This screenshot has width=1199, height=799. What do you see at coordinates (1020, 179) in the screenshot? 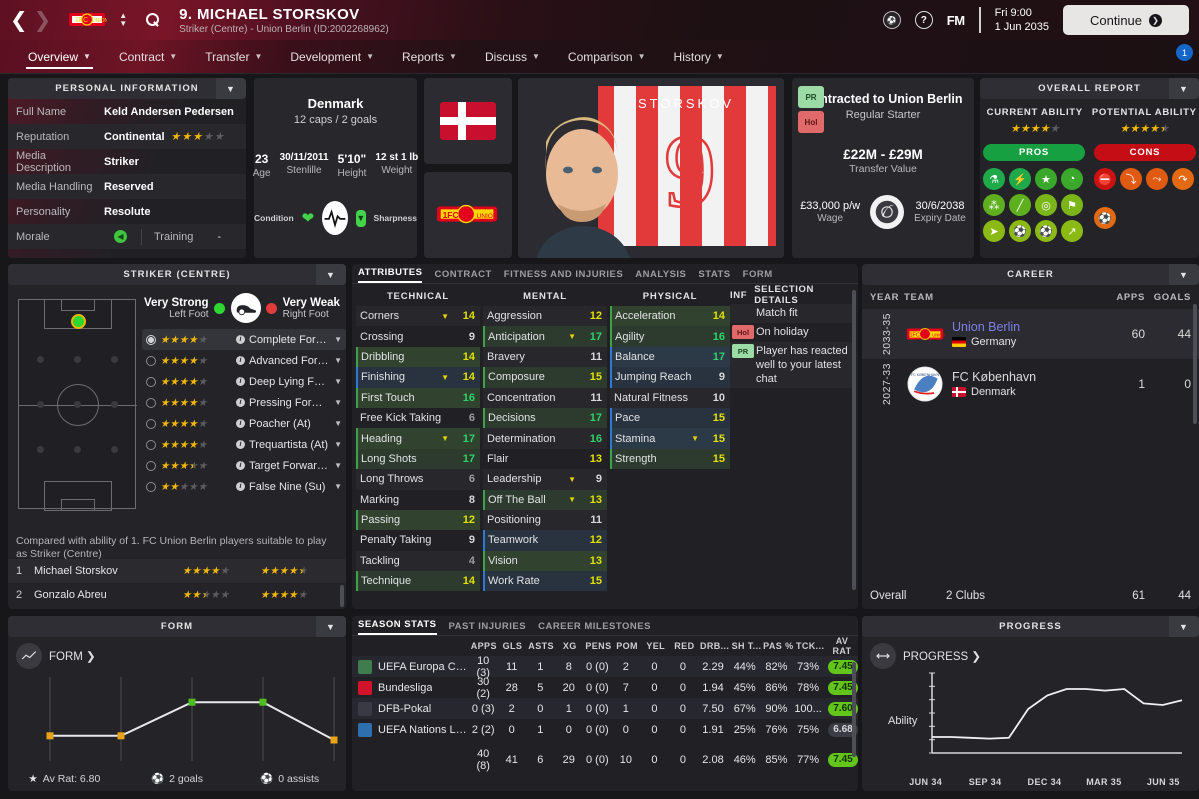
I see `lightning-icon: ⚡` at bounding box center [1020, 179].